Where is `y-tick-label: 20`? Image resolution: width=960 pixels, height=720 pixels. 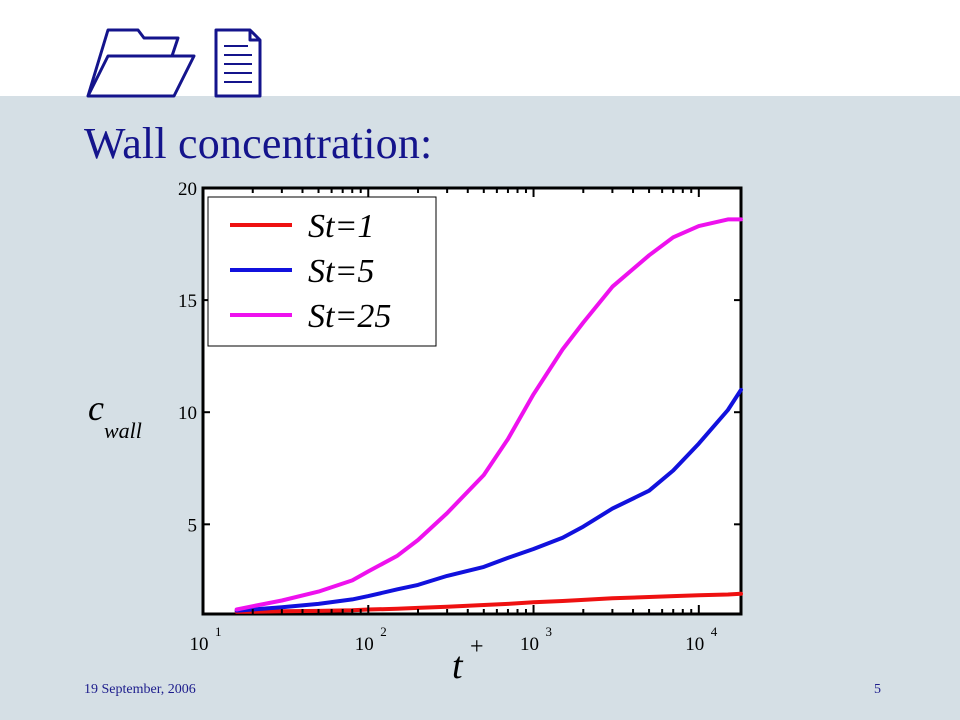 y-tick-label: 20 is located at coordinates (187, 189).